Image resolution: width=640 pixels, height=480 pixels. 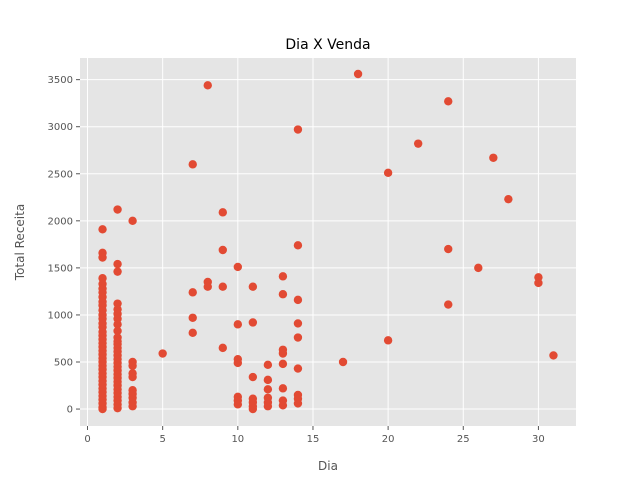 What do you see at coordinates (328, 466) in the screenshot?
I see `x-axis-label: Dia` at bounding box center [328, 466].